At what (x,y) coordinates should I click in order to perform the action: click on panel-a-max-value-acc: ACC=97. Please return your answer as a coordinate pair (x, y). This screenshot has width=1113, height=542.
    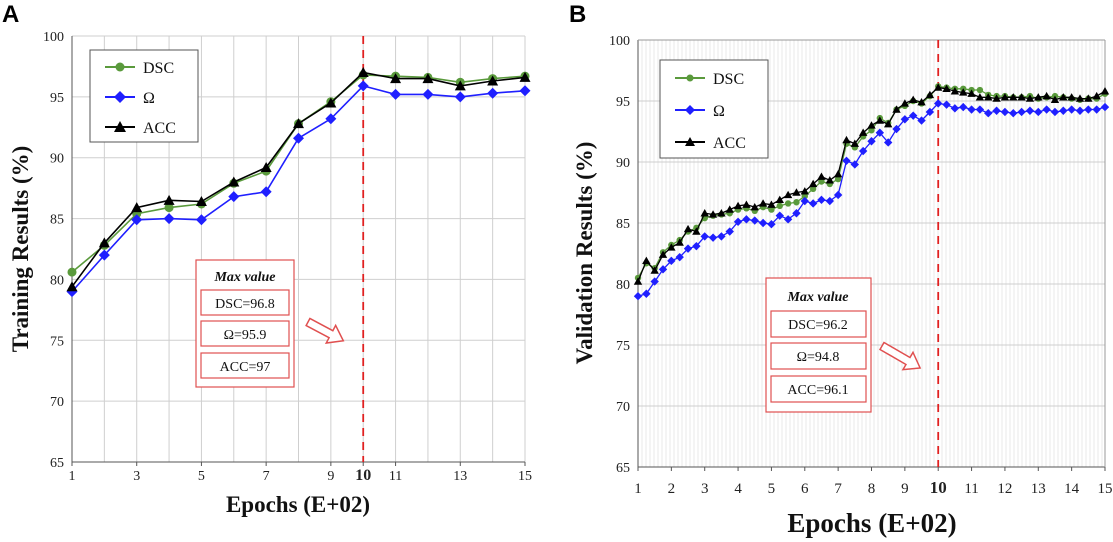
    Looking at the image, I should click on (245, 367).